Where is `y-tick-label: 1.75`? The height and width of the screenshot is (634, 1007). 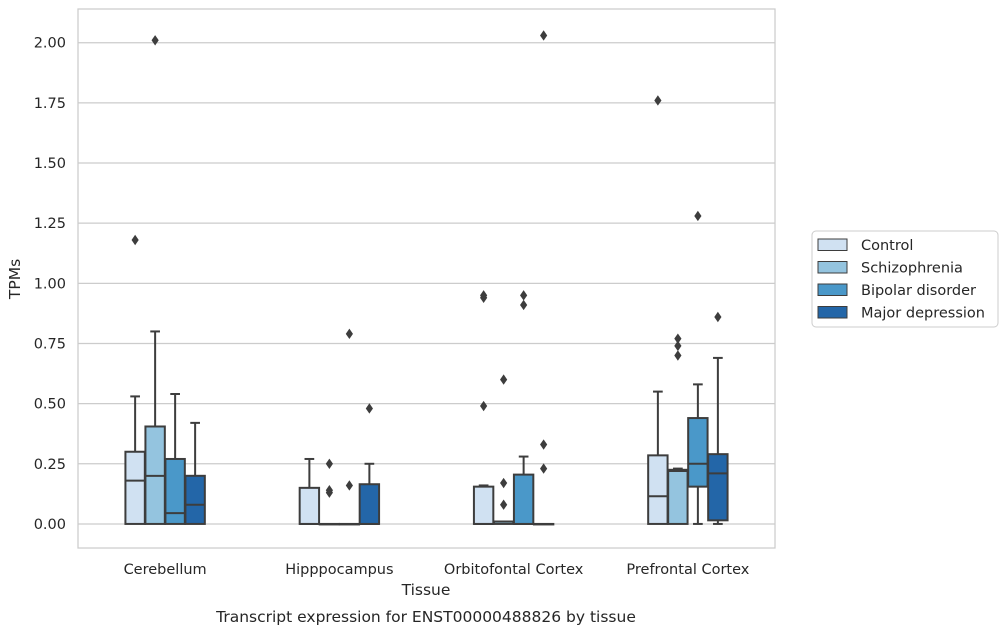 y-tick-label: 1.75 is located at coordinates (50, 104).